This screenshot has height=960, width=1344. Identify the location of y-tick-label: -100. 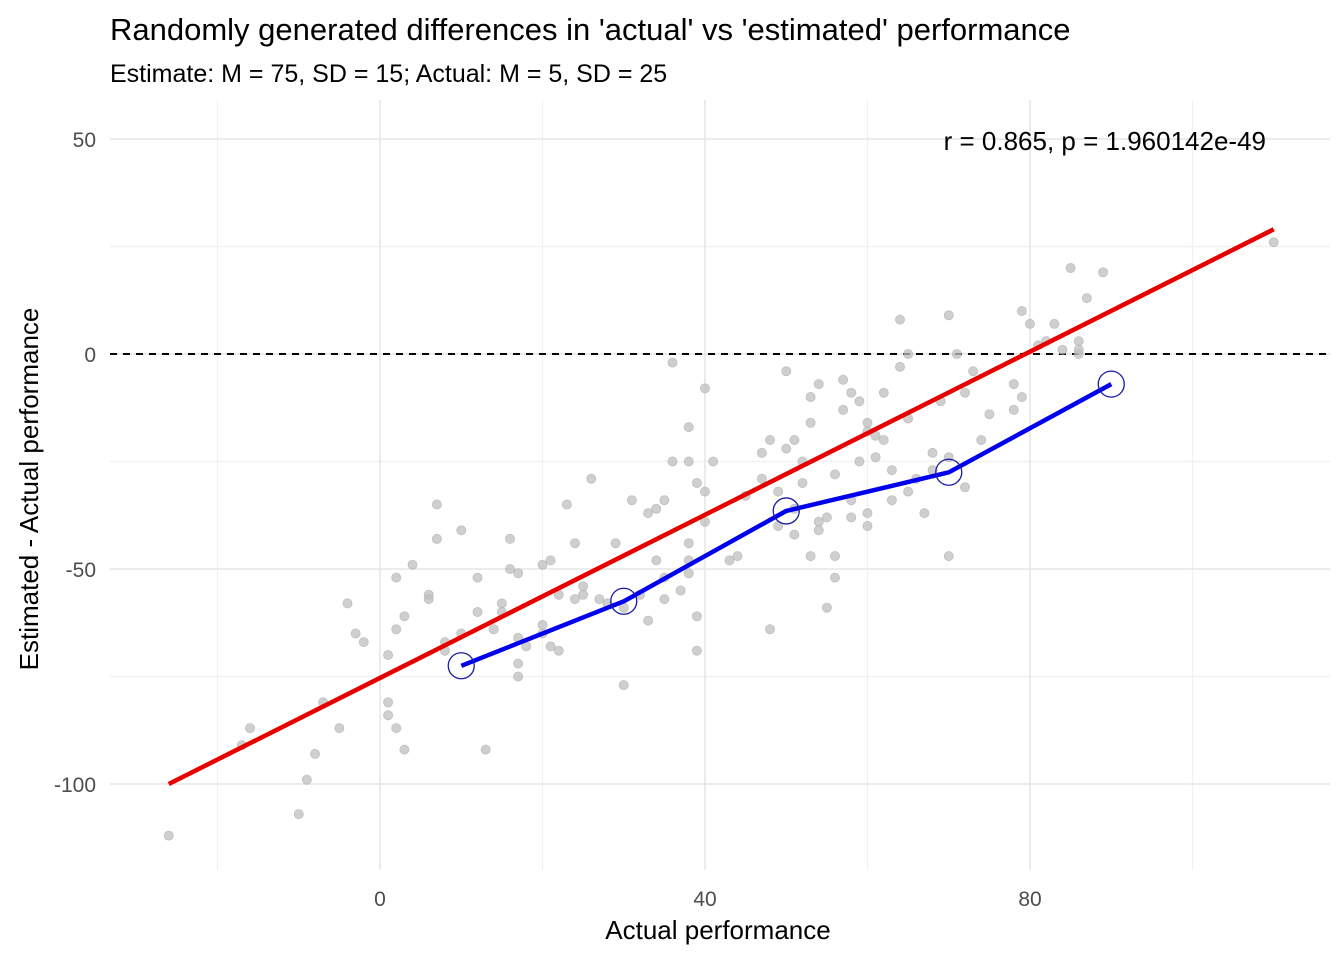
(75, 785).